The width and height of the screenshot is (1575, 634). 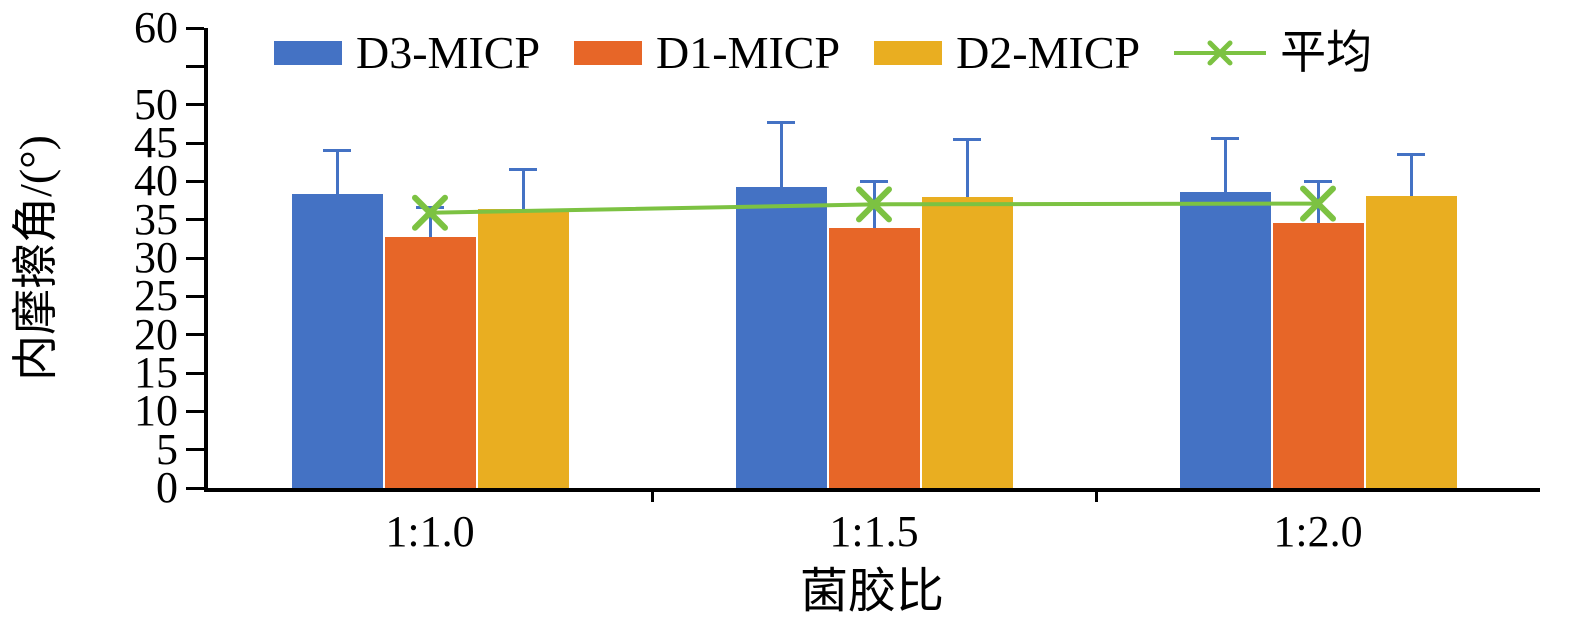 What do you see at coordinates (430, 531) in the screenshot?
I see `x-tick-label: 1:1.0` at bounding box center [430, 531].